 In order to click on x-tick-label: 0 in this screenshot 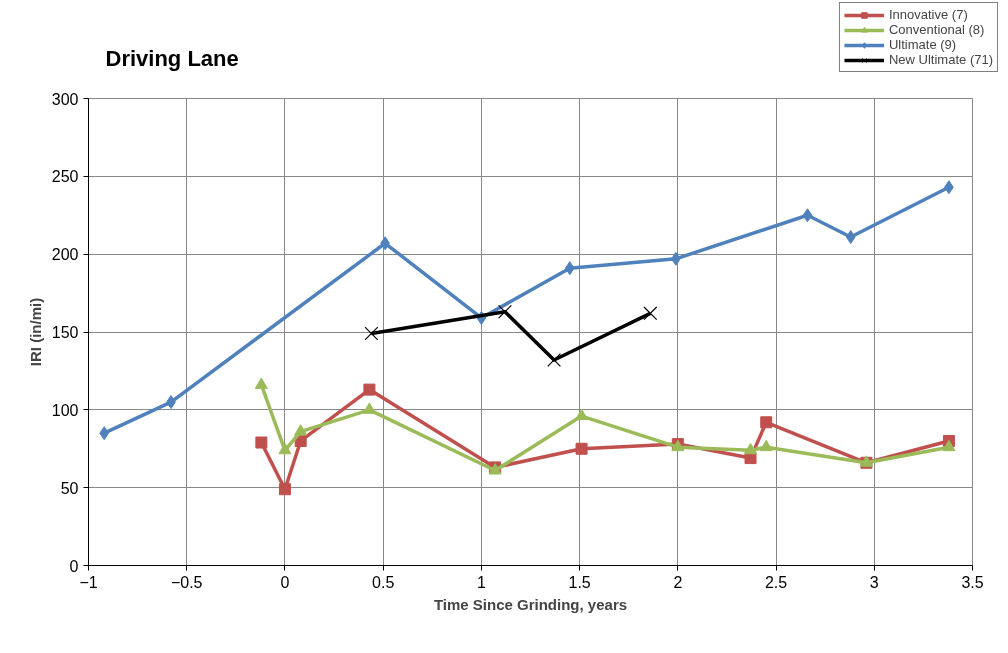, I will do `click(285, 582)`.